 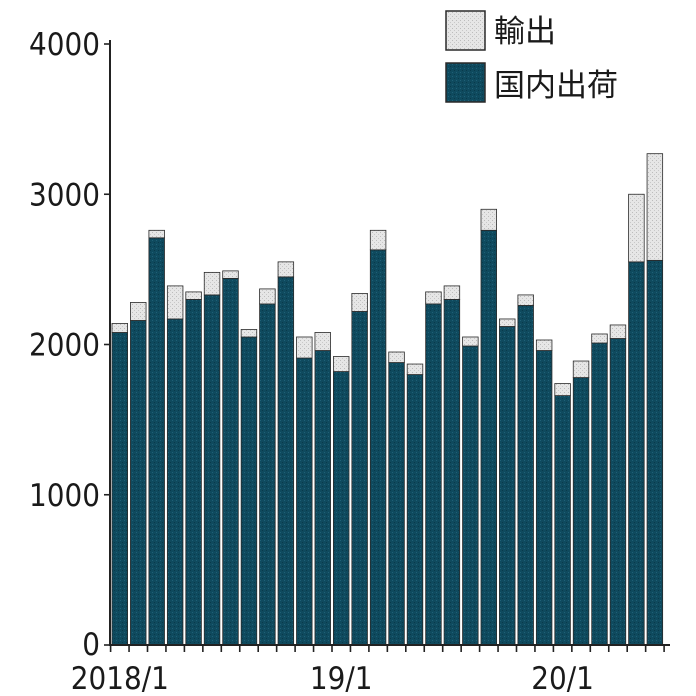 What do you see at coordinates (64, 195) in the screenshot?
I see `y-tick-label: 3000` at bounding box center [64, 195].